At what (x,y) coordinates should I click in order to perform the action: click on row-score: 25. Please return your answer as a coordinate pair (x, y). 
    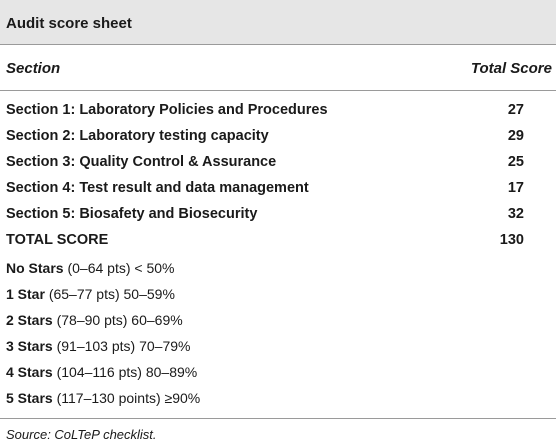
    Looking at the image, I should click on (515, 162).